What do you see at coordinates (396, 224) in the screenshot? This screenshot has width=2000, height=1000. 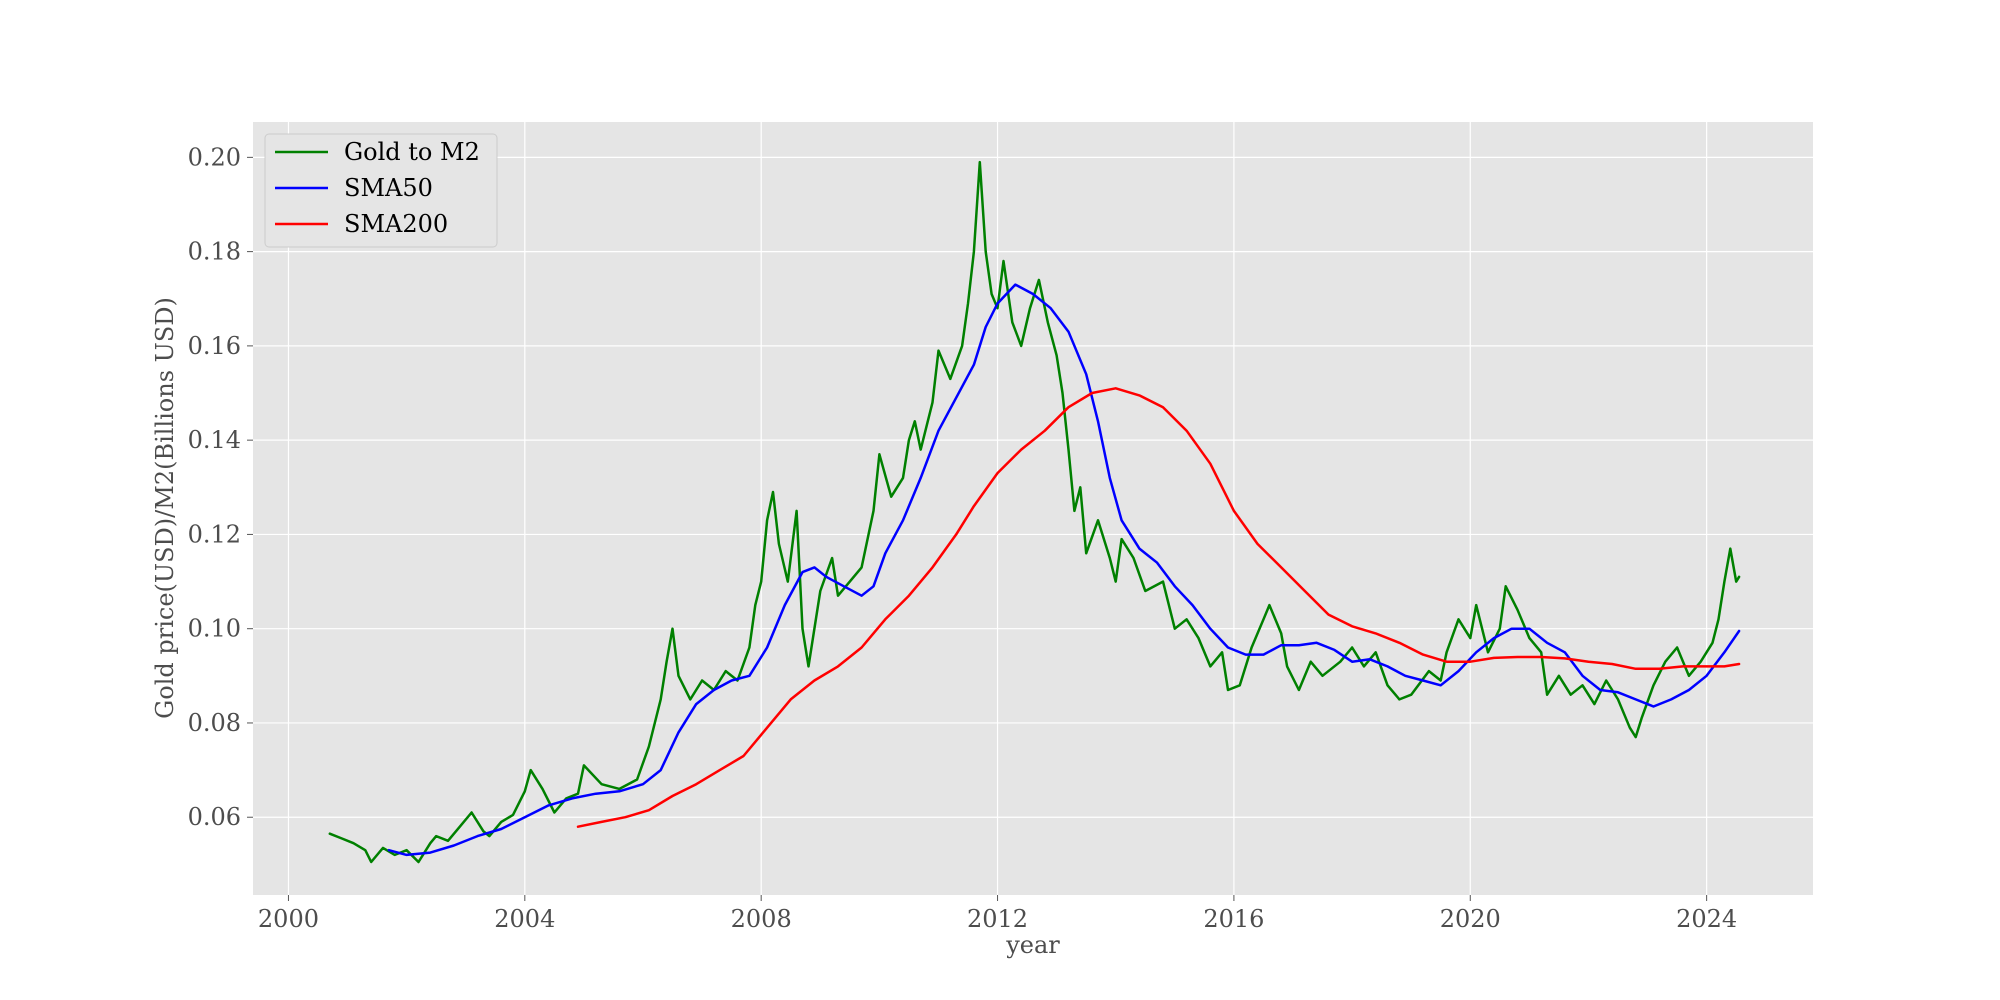 I see `legend-label-sma200: SMA200` at bounding box center [396, 224].